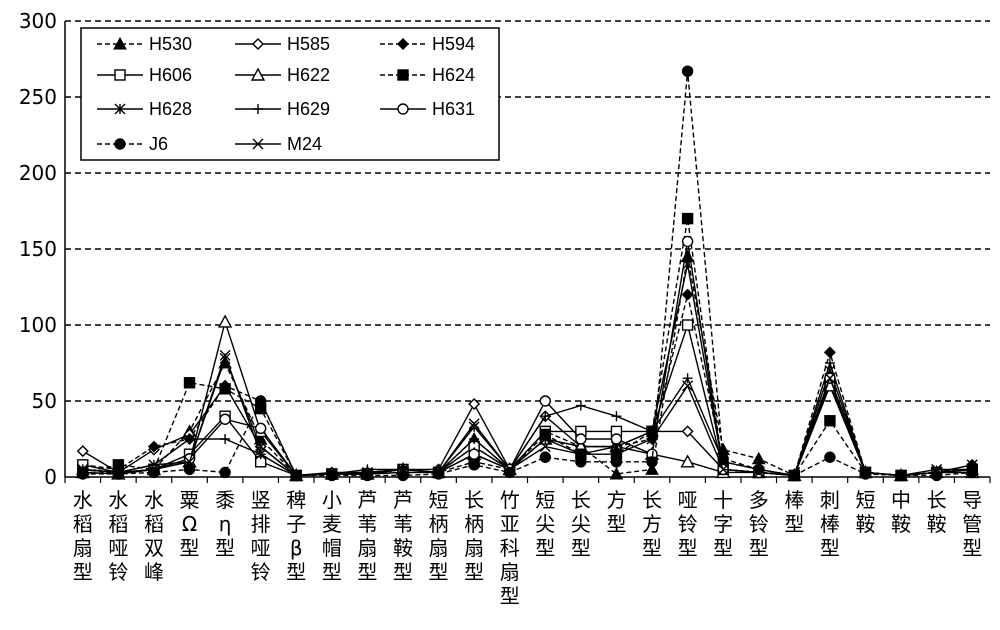 The width and height of the screenshot is (1000, 630). What do you see at coordinates (308, 109) in the screenshot?
I see `legend-label: H629` at bounding box center [308, 109].